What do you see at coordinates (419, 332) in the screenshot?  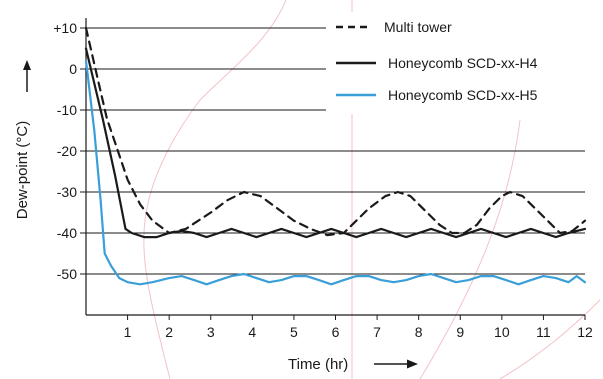 I see `x-tick-label: 8` at bounding box center [419, 332].